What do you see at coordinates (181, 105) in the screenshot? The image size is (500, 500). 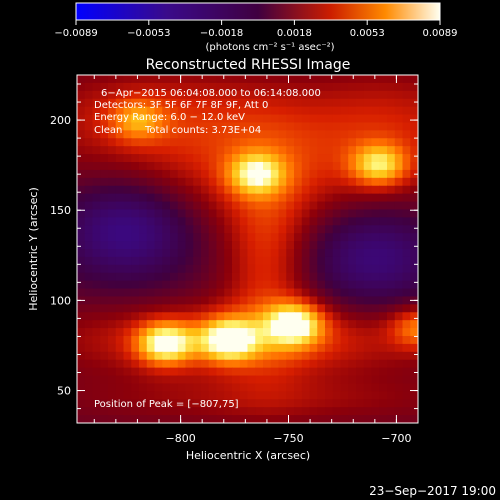 I see `annotation-detectors: Detectors: 3F 5F 6F 7F 8F 9F, Att 0` at bounding box center [181, 105].